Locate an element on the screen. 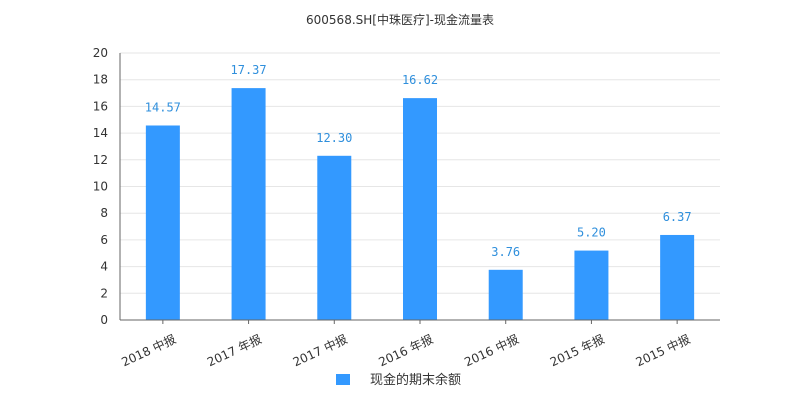  y-axis: 0 2 4 6 8 10 12 14 16 18 20 is located at coordinates (107, 186).